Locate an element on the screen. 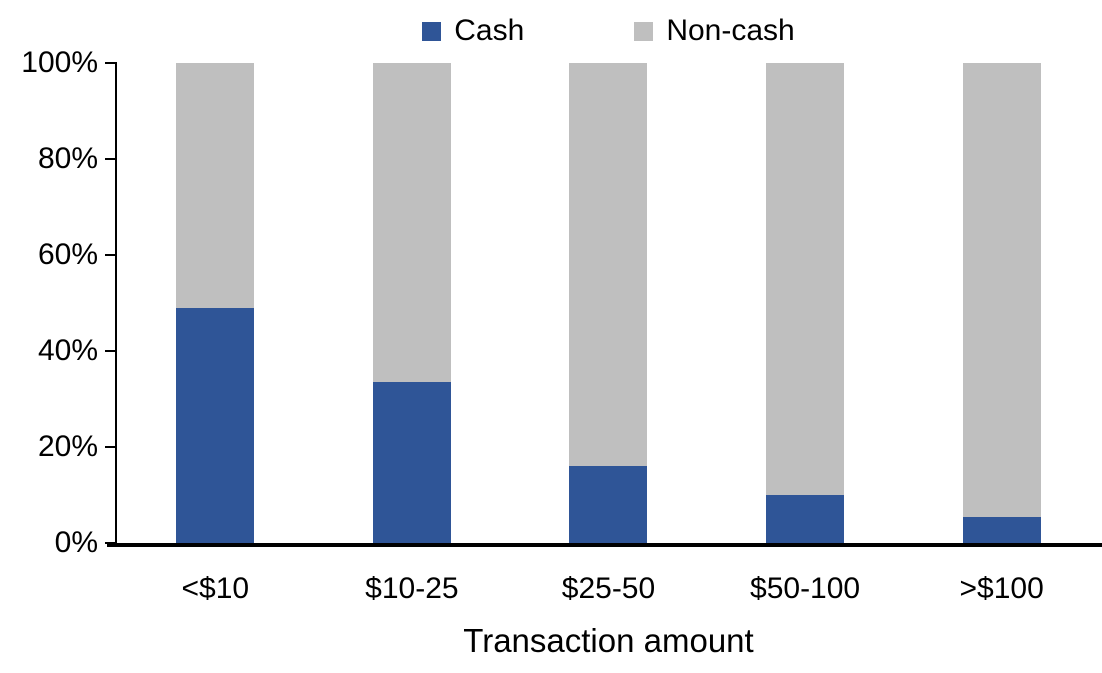 The image size is (1102, 673). legend-item-noncash: Non-cash is located at coordinates (714, 30).